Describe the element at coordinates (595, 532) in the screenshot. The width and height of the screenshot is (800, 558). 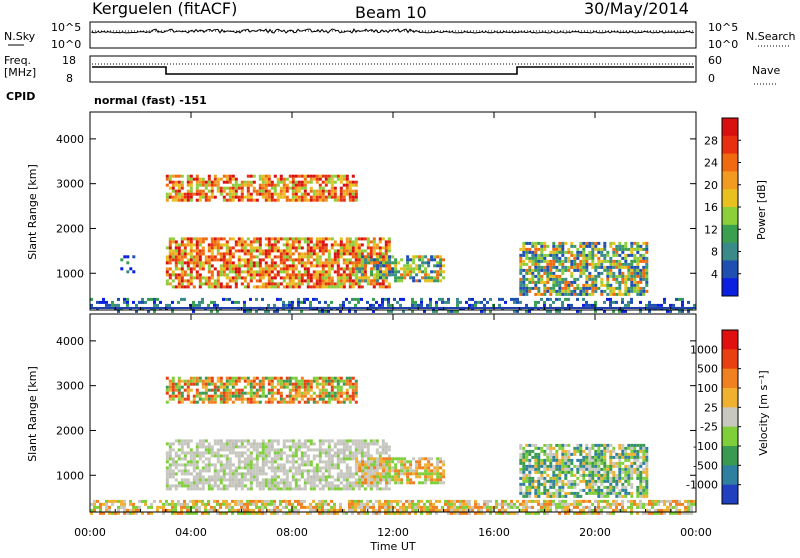
I see `time-tick-label: 20:00` at that location.